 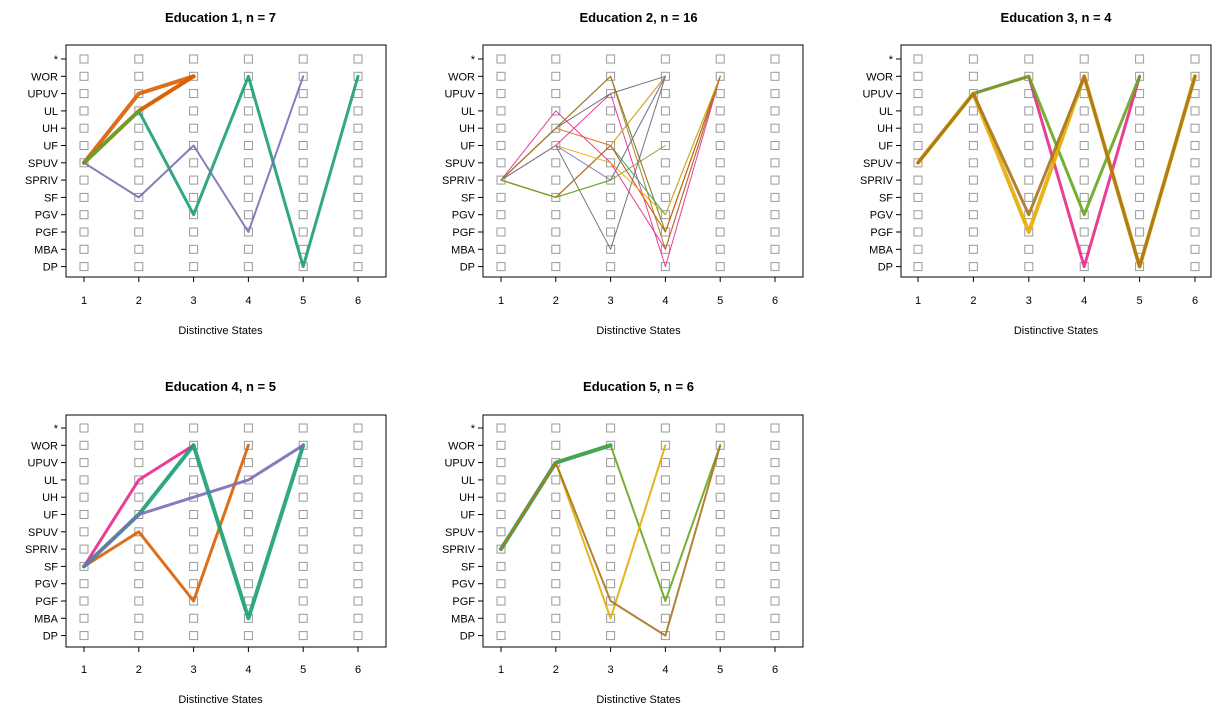 I want to click on x-tick-label: 5, so click(x=720, y=670).